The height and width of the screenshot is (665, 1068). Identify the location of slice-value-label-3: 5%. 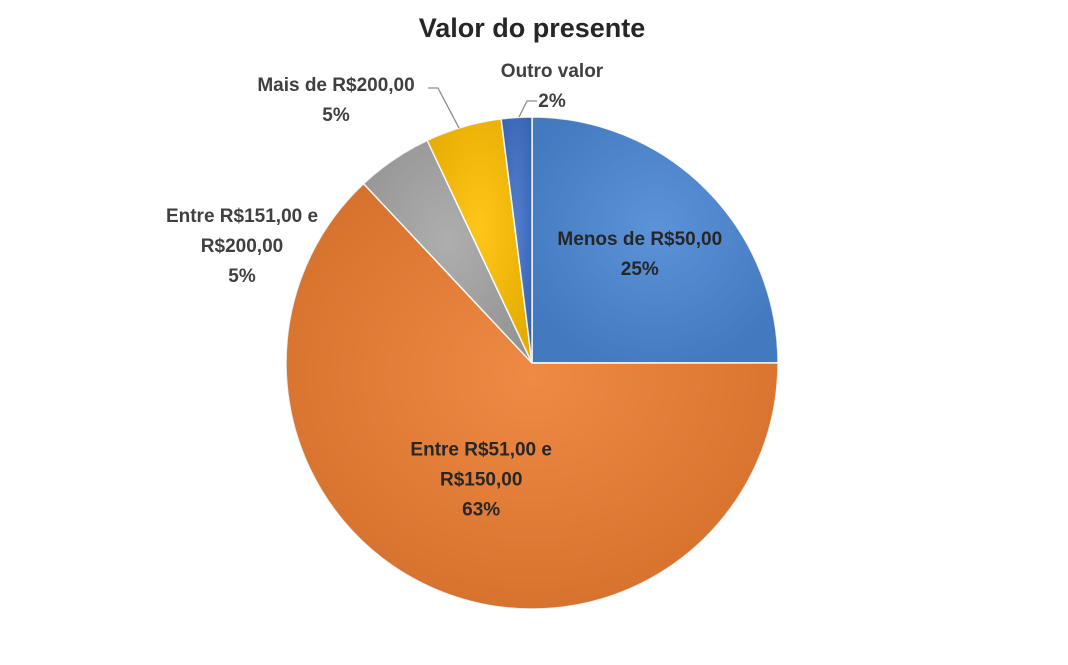
(242, 276).